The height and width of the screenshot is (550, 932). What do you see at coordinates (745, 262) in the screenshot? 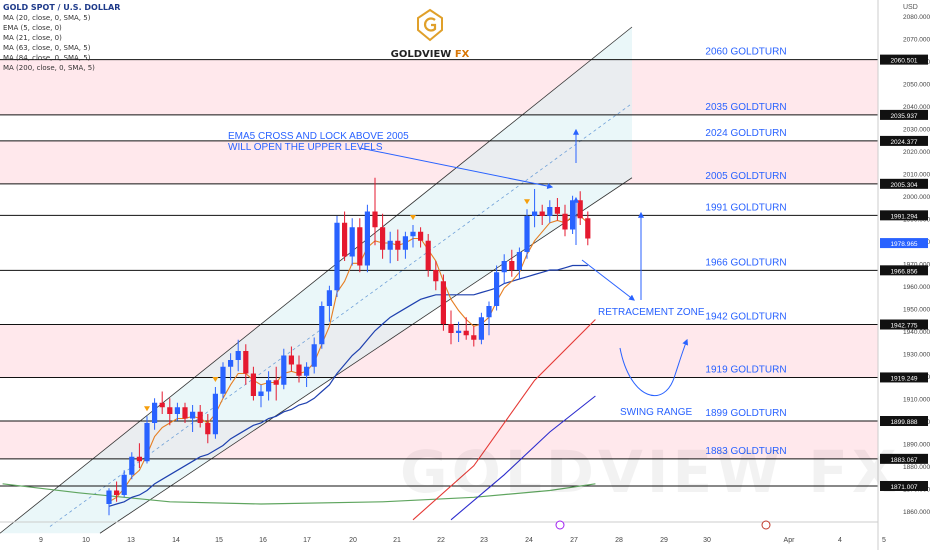
I see `level-label: 1966 GOLDTURN` at bounding box center [745, 262].